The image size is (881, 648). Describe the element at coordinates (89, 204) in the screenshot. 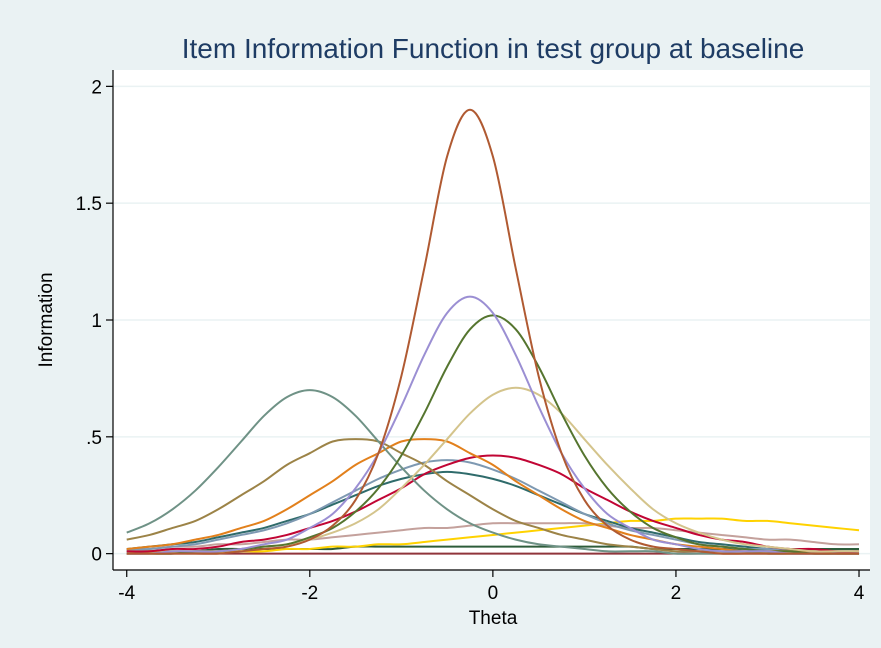

I see `y-tick-label: 1.5` at that location.